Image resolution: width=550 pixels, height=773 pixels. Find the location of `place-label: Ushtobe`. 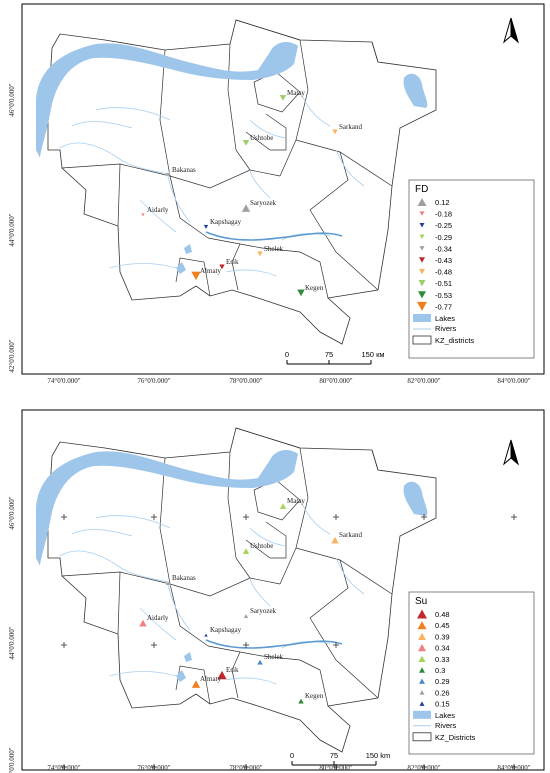

place-label: Ushtobe is located at coordinates (261, 138).